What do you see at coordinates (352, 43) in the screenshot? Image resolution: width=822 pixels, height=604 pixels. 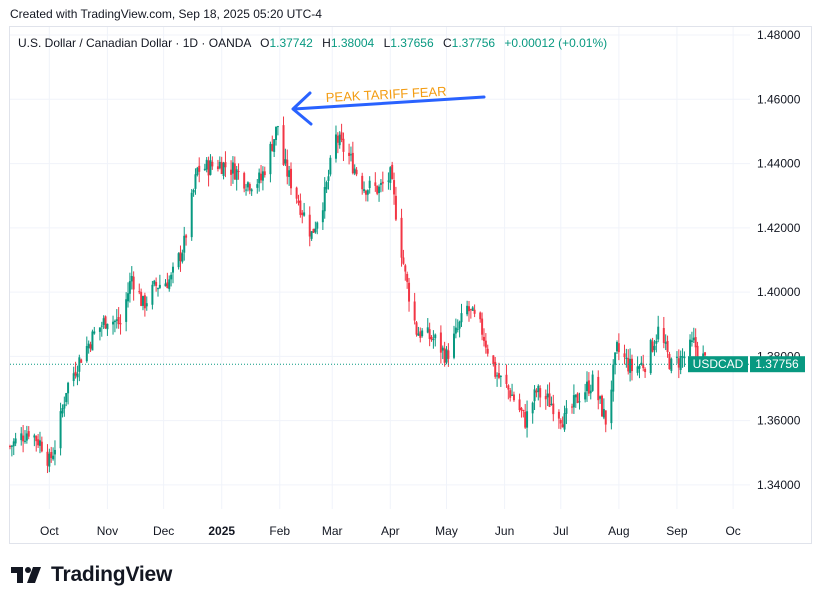 I see `high-value: 1.38004` at bounding box center [352, 43].